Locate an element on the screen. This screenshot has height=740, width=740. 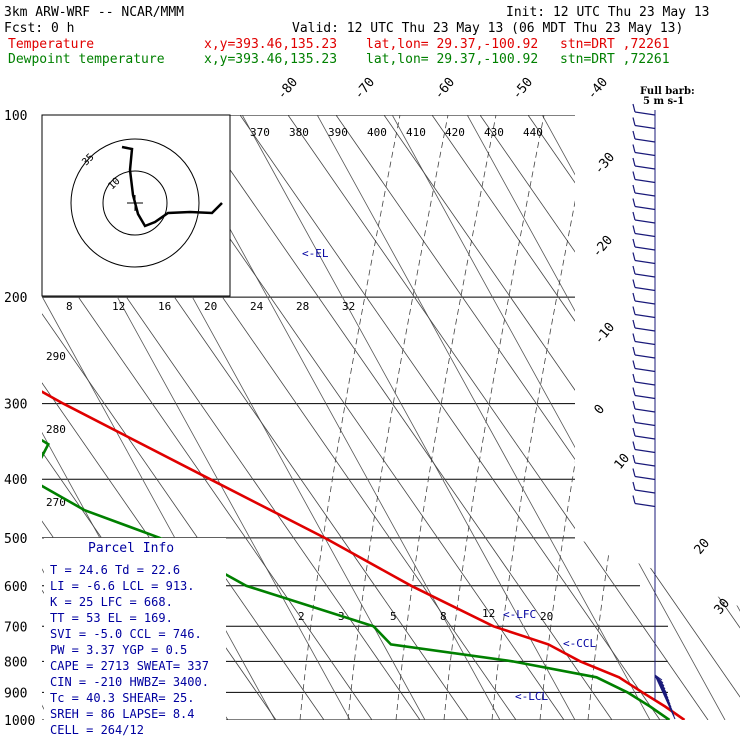
theta-label: 280 is located at coordinates (56, 429).